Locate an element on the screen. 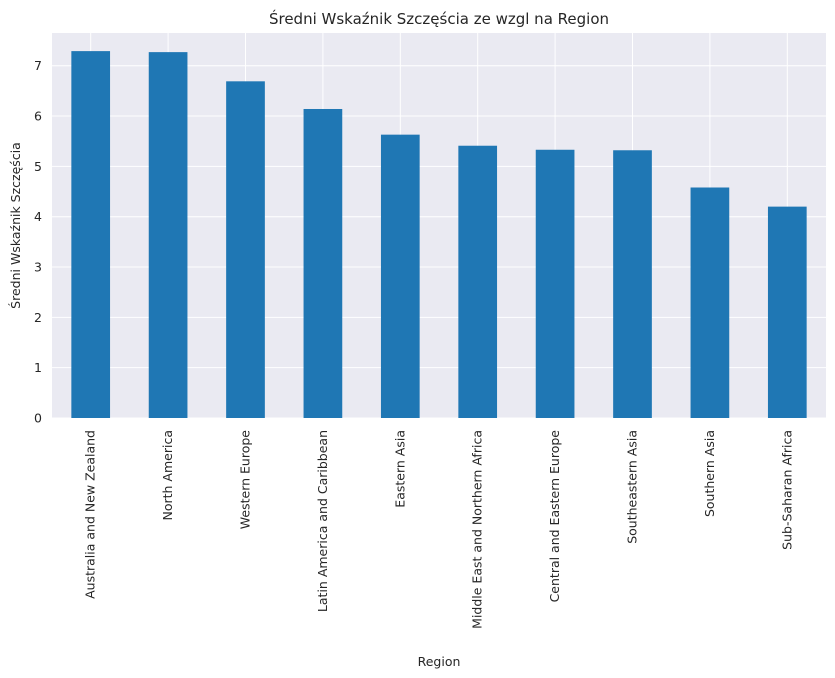 The image size is (835, 678). y-tick-label: 4 is located at coordinates (38, 216).